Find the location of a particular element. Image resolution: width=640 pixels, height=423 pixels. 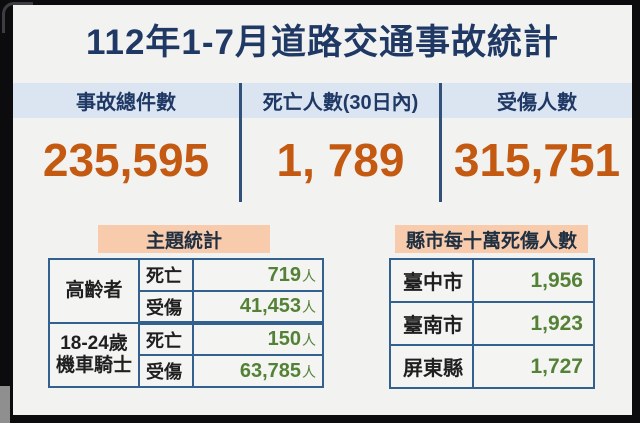

county-value-cell: 1,923 is located at coordinates (533, 323).